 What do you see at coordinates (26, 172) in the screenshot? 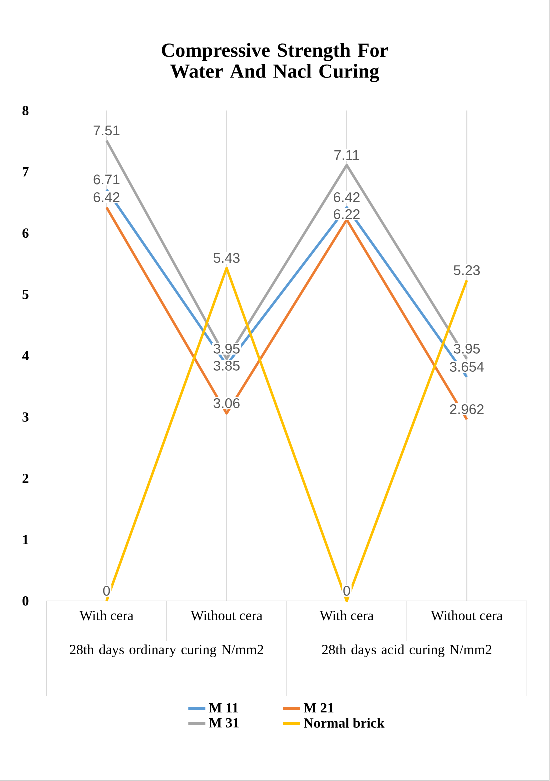
I see `y-tick-label: 7` at bounding box center [26, 172].